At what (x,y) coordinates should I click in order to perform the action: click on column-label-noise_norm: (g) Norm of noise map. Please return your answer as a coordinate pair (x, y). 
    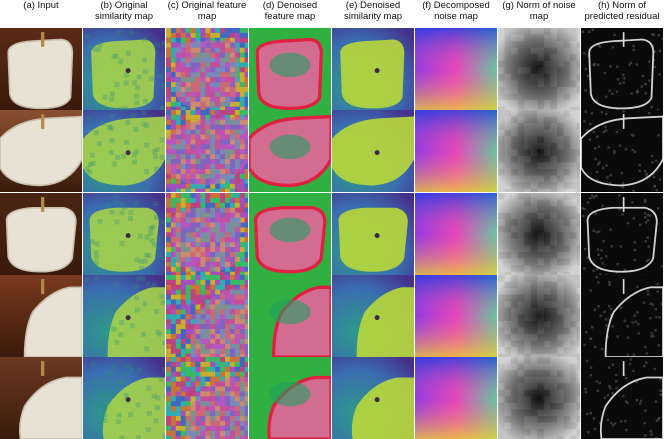
    Looking at the image, I should click on (539, 11).